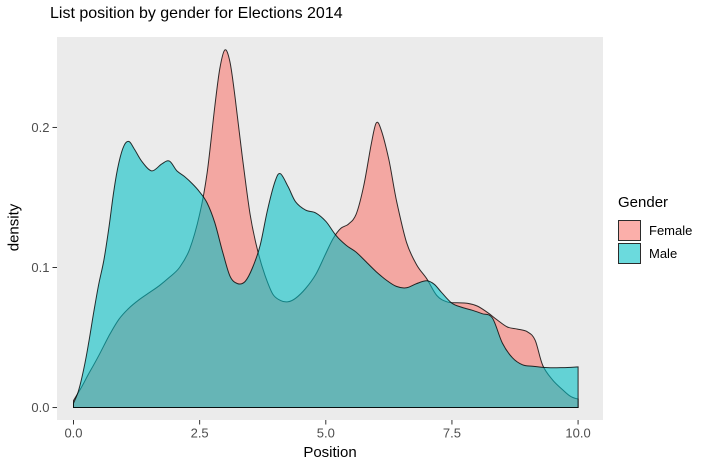 The width and height of the screenshot is (712, 473). Describe the element at coordinates (40, 407) in the screenshot. I see `y-tick-label: 0.0` at that location.